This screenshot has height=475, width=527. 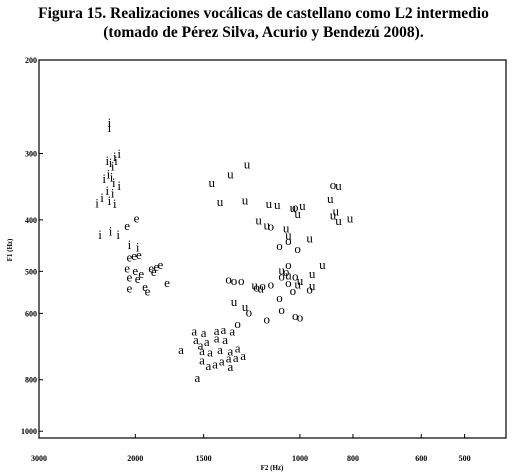 What do you see at coordinates (31, 60) in the screenshot?
I see `y-tick-label: 200` at bounding box center [31, 60].